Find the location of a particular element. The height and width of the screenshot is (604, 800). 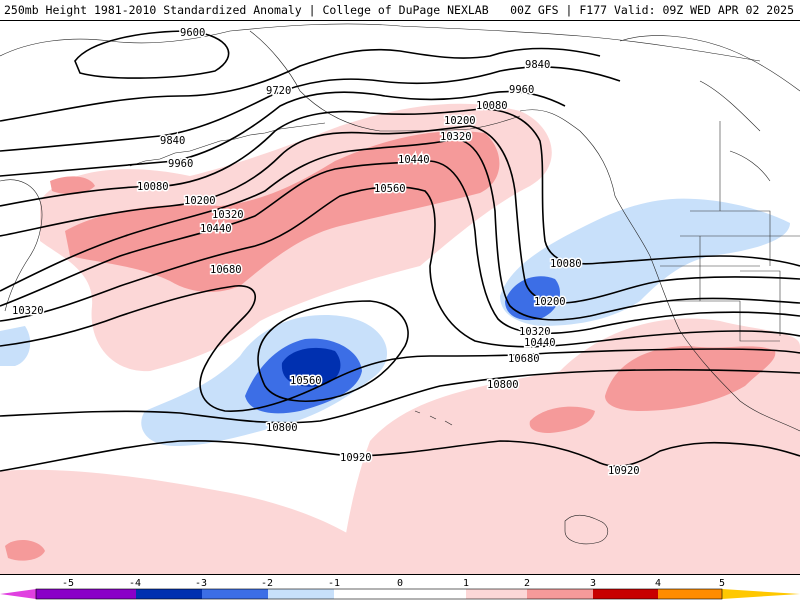

pos2-patch-coast is located at coordinates (72, 185).